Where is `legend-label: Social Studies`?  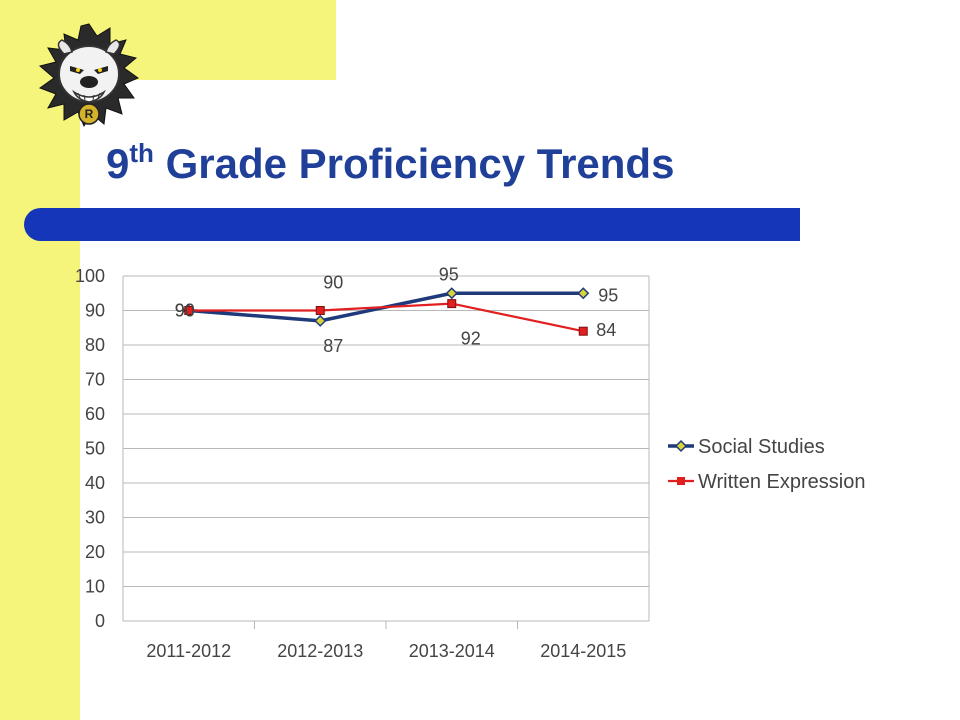 legend-label: Social Studies is located at coordinates (761, 447).